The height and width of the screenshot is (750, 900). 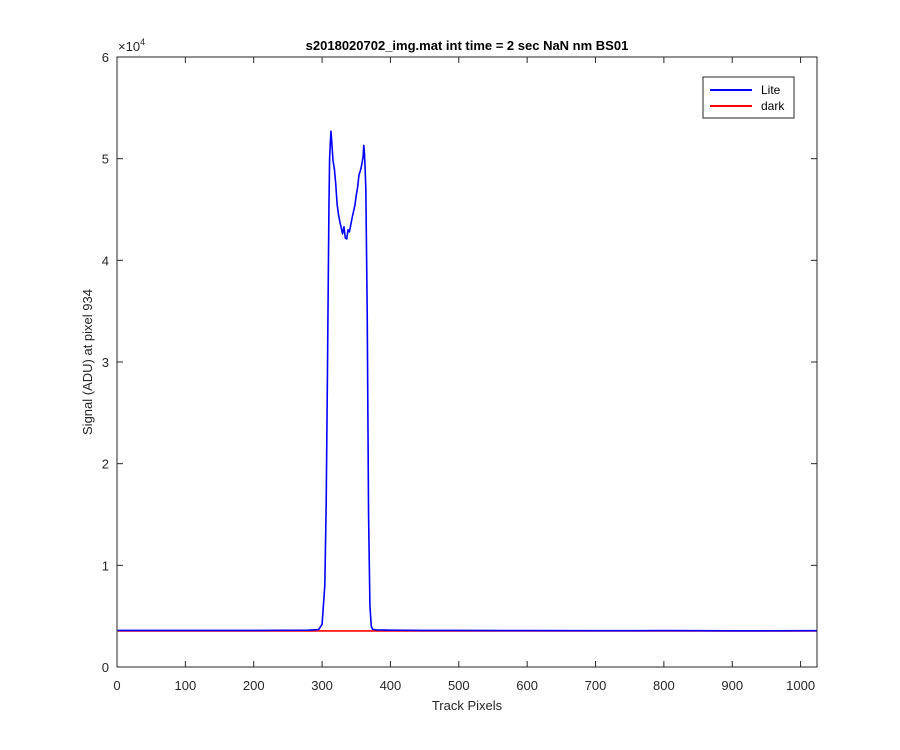 What do you see at coordinates (129, 46) in the screenshot?
I see `y-exponent-base: ×10` at bounding box center [129, 46].